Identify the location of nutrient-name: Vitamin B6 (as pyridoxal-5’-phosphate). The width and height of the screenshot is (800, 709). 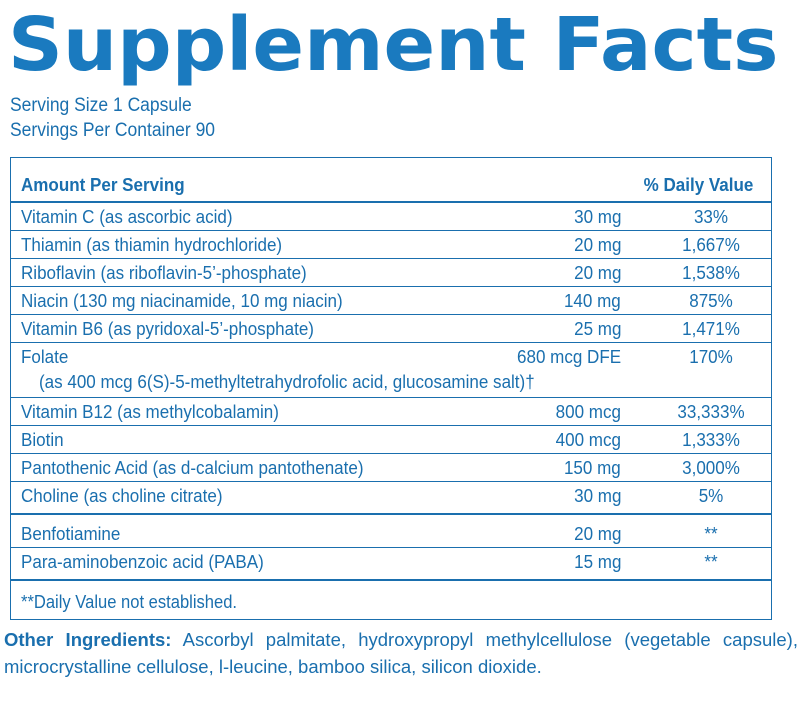
(167, 328).